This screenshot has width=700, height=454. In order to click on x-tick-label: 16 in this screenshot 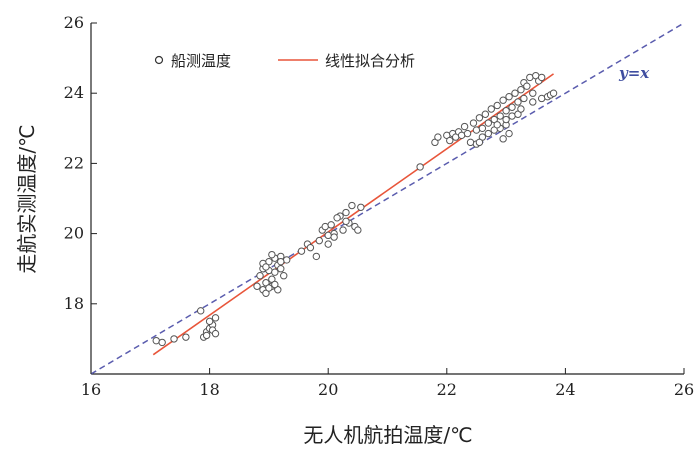, I will do `click(91, 389)`.